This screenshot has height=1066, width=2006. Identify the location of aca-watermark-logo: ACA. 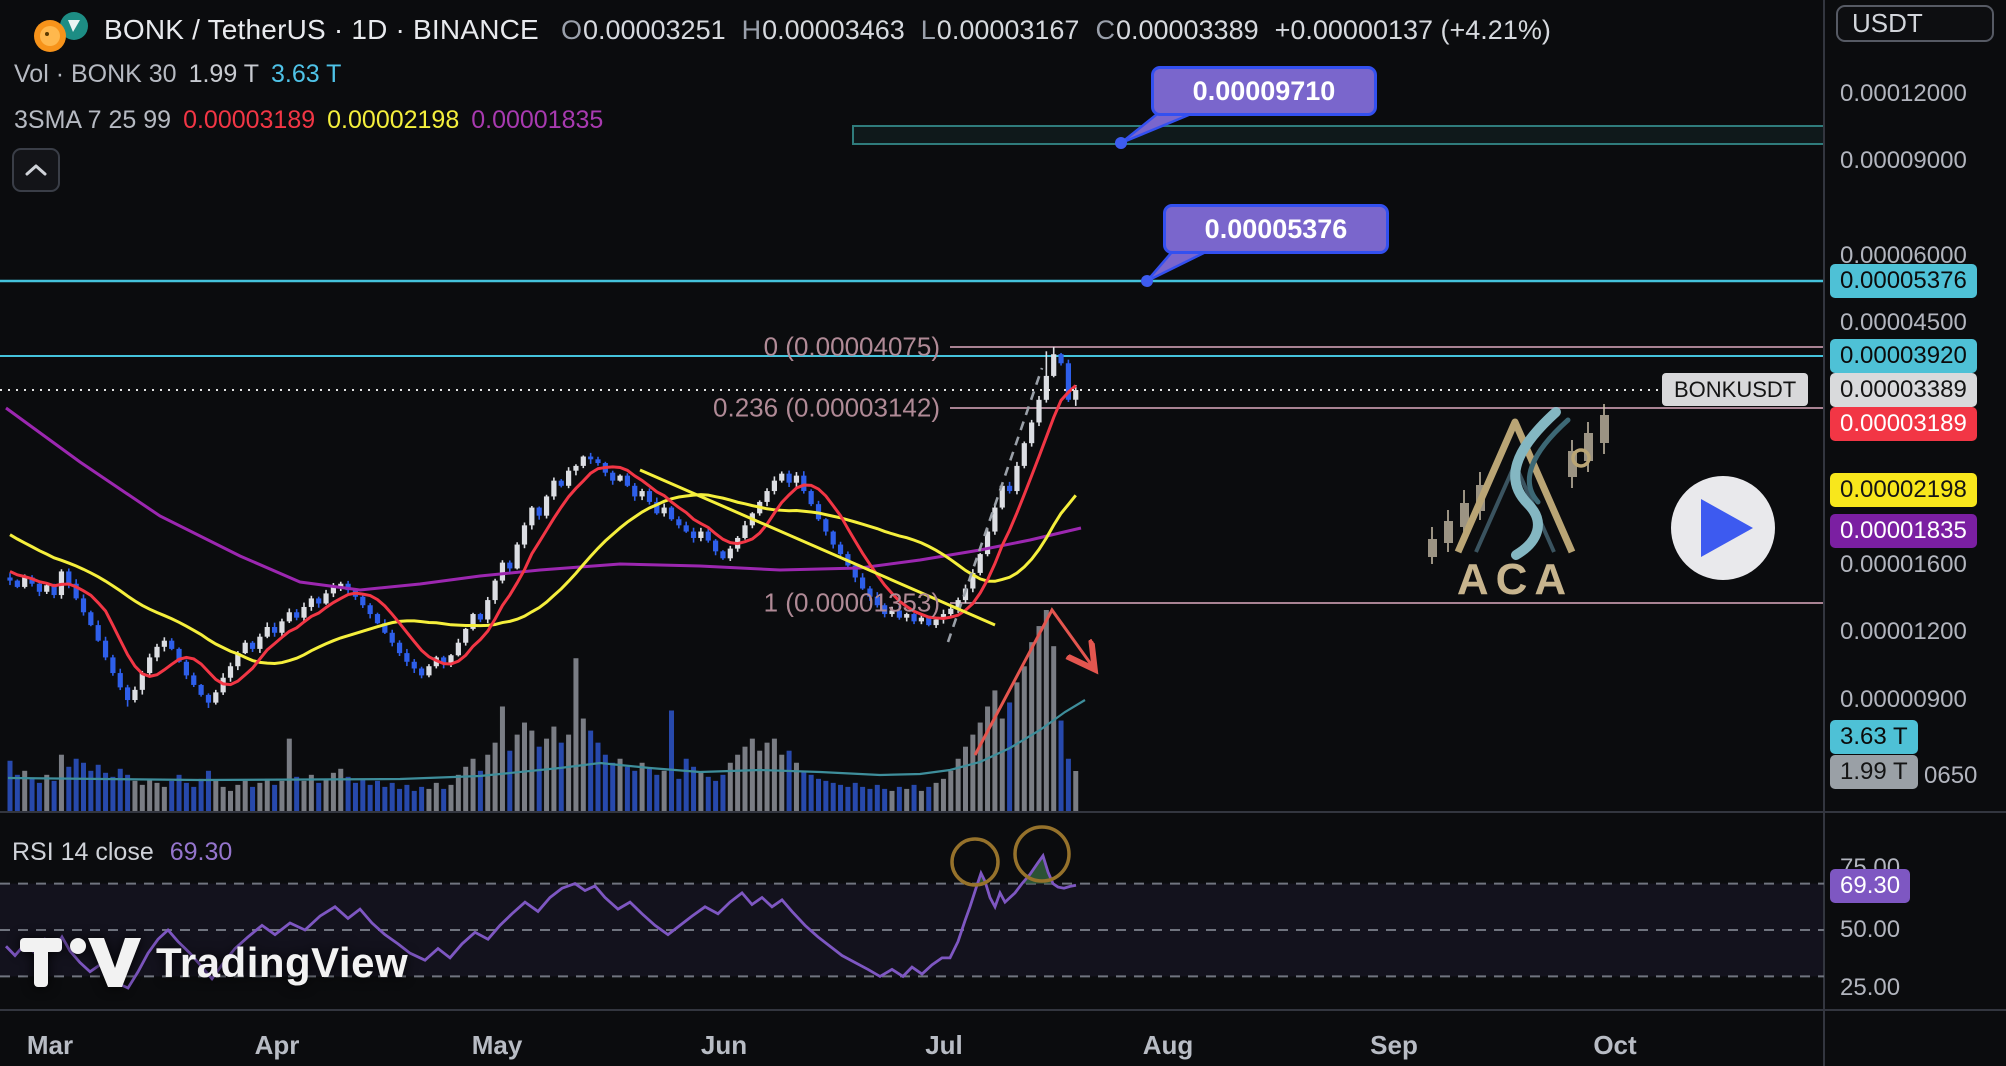
(1518, 504).